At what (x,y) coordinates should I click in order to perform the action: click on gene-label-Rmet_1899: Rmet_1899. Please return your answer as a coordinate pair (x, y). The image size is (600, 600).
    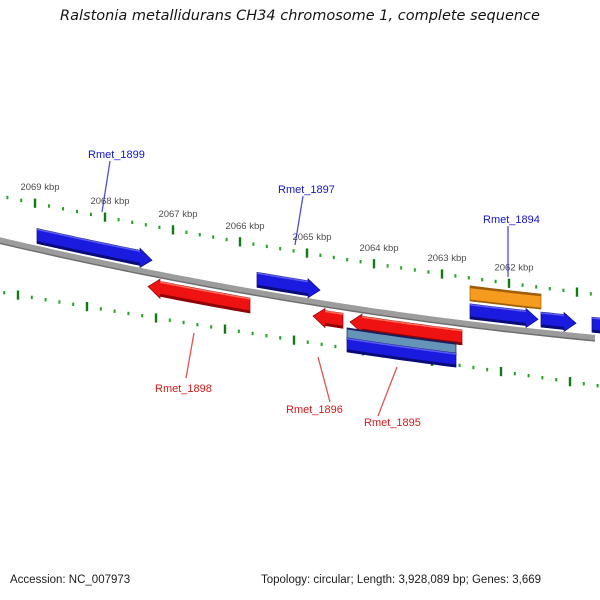
    Looking at the image, I should click on (116, 155).